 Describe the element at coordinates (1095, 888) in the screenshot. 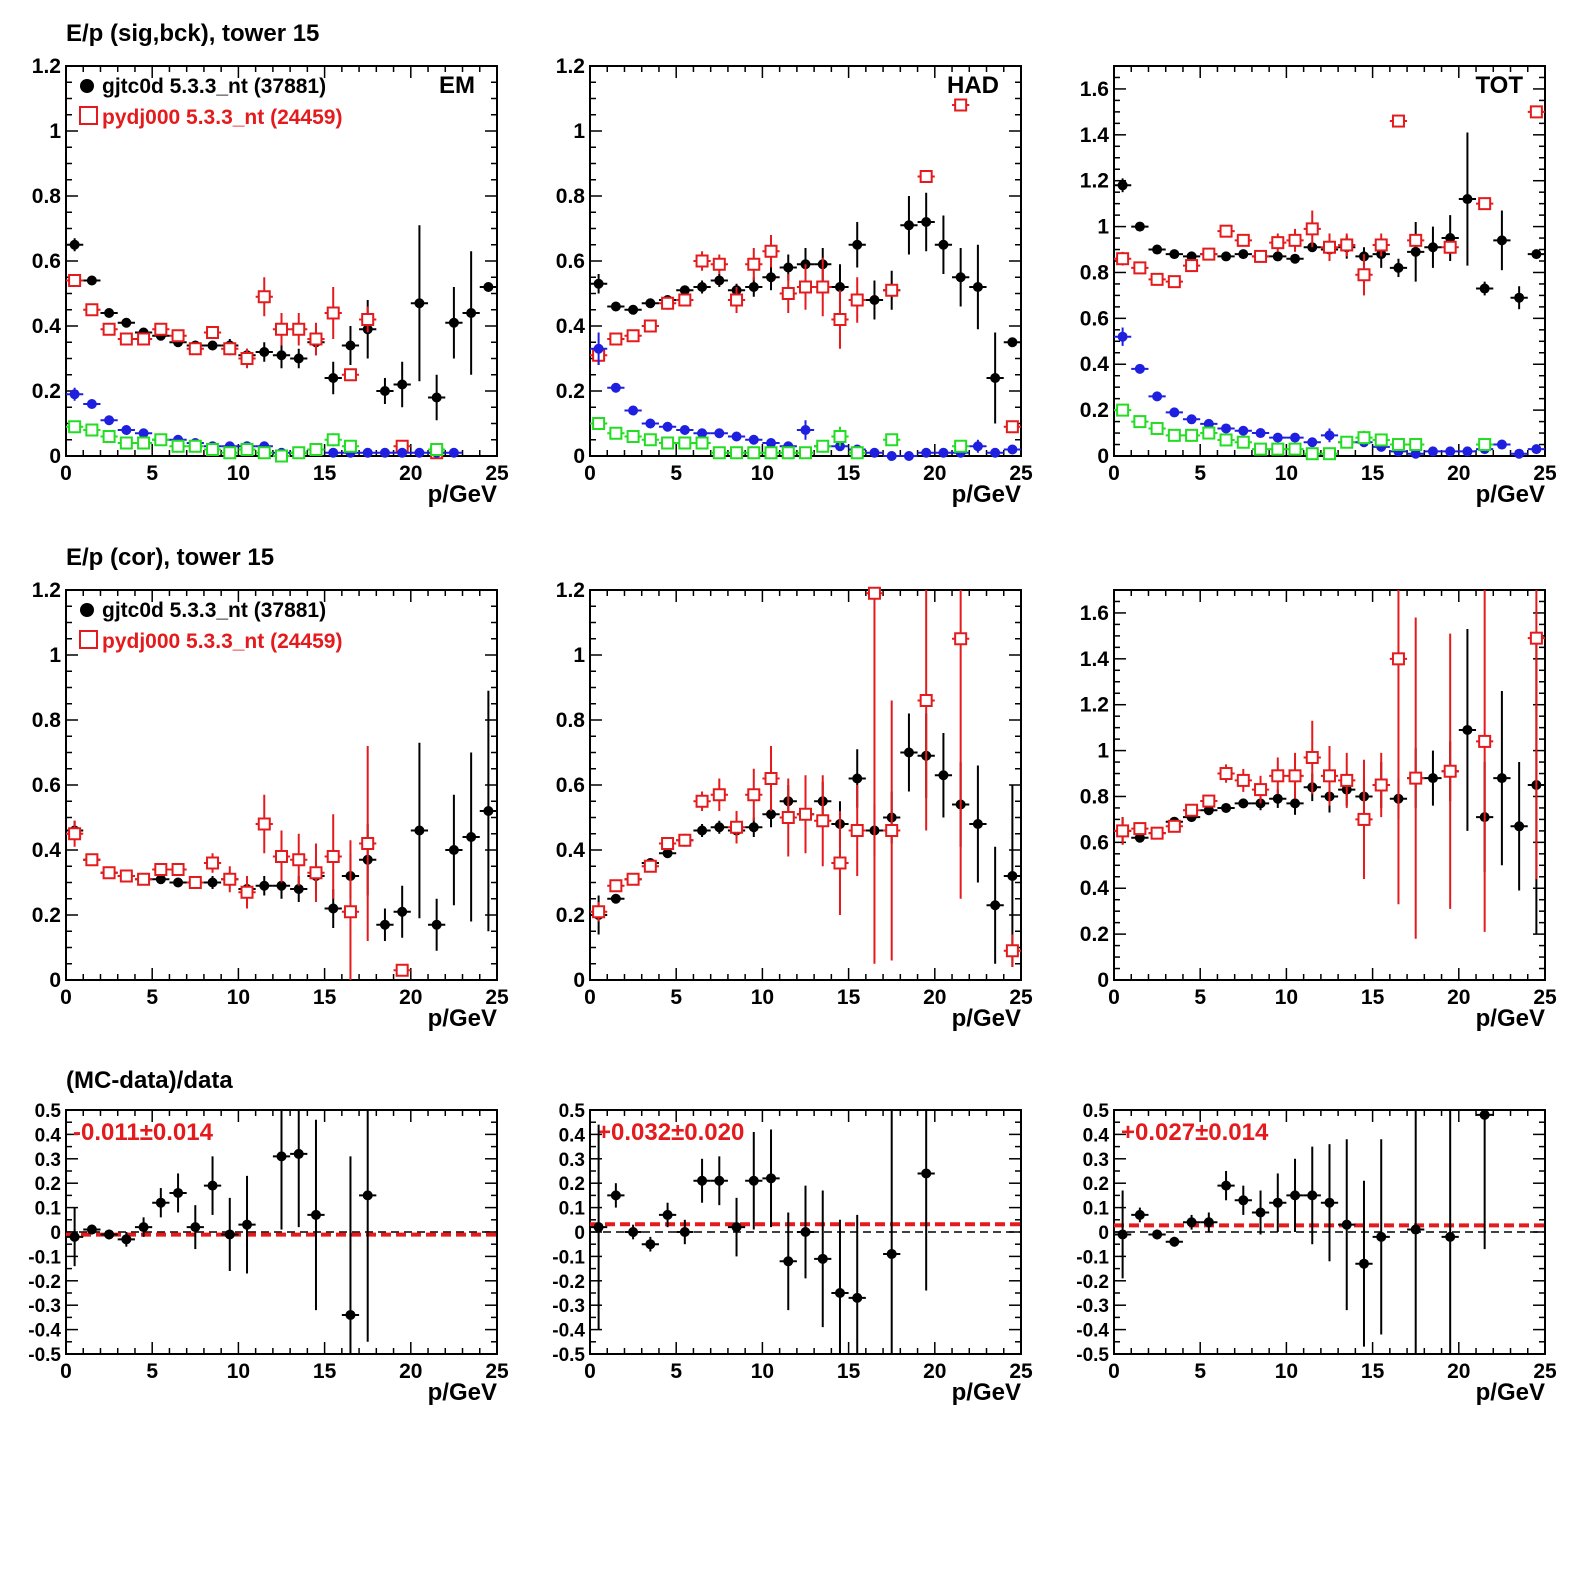

I see `y-tick-label: 0.4` at that location.